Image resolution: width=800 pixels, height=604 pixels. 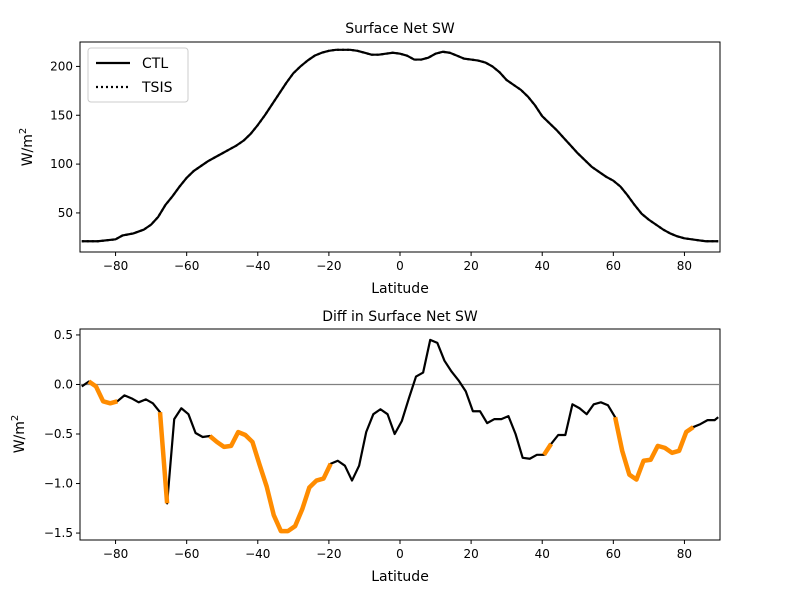 I want to click on y-tick-label: 100, so click(x=61, y=164).